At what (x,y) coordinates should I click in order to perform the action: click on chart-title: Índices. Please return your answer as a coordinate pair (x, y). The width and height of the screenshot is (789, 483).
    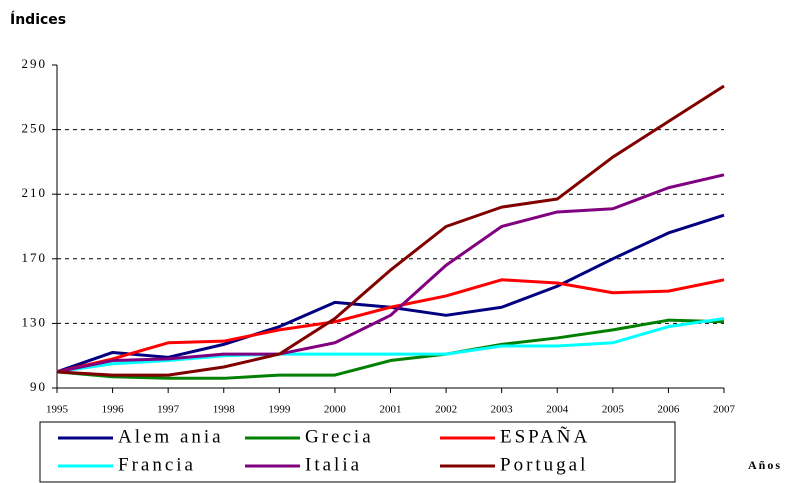
    Looking at the image, I should click on (38, 19).